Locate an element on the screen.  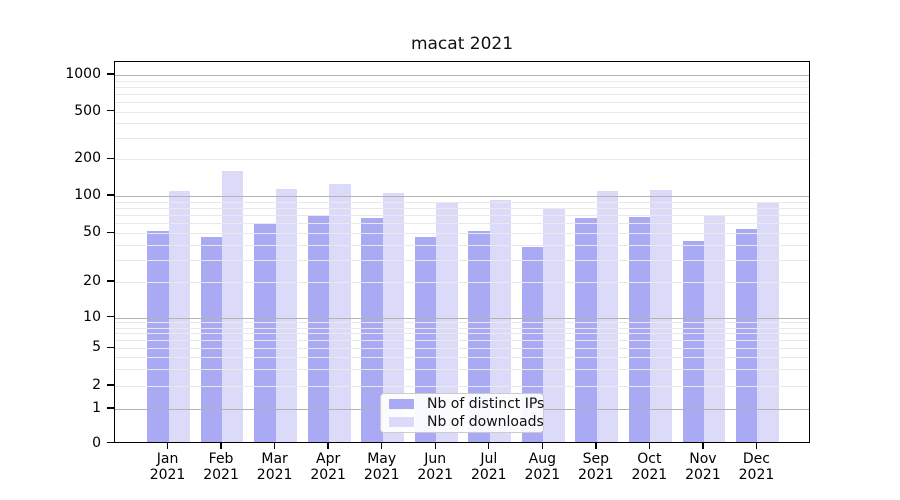
y-tick-label: 50 is located at coordinates (92, 232).